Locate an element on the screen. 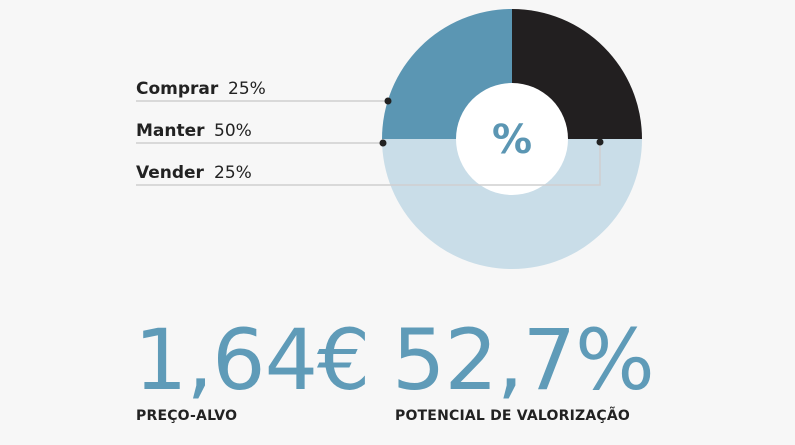 The image size is (795, 445). donut-center-label: % is located at coordinates (512, 140).